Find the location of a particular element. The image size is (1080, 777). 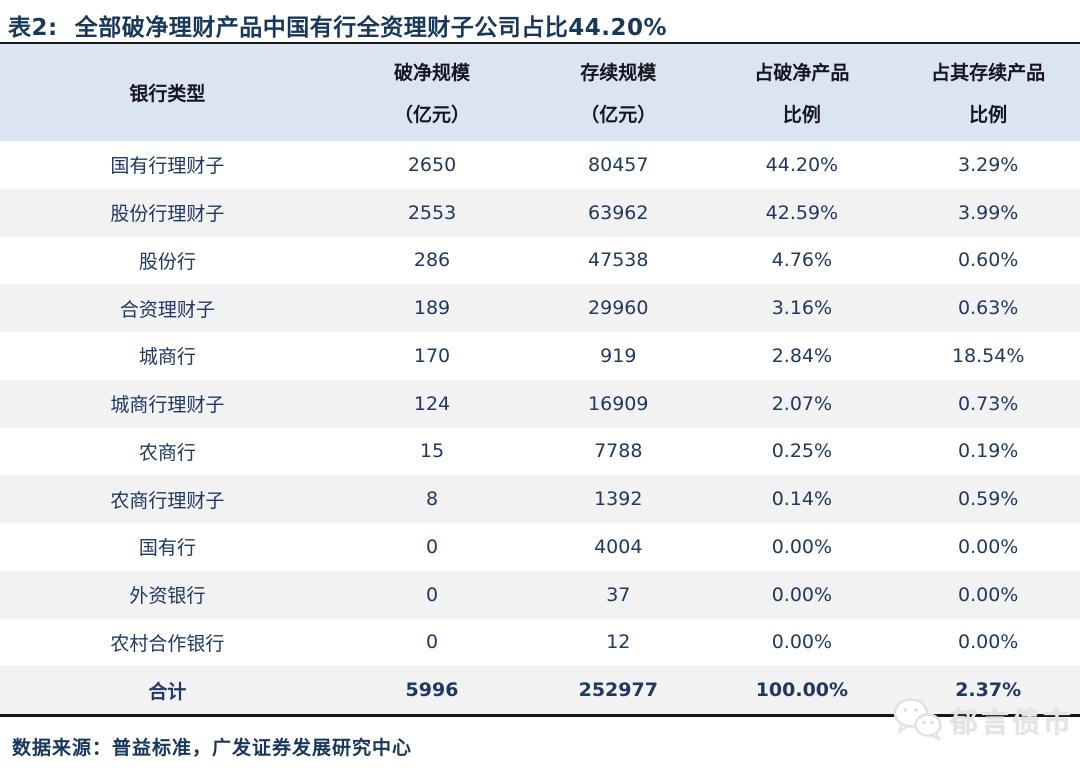

cell-broken-scale: 170 is located at coordinates (432, 355).